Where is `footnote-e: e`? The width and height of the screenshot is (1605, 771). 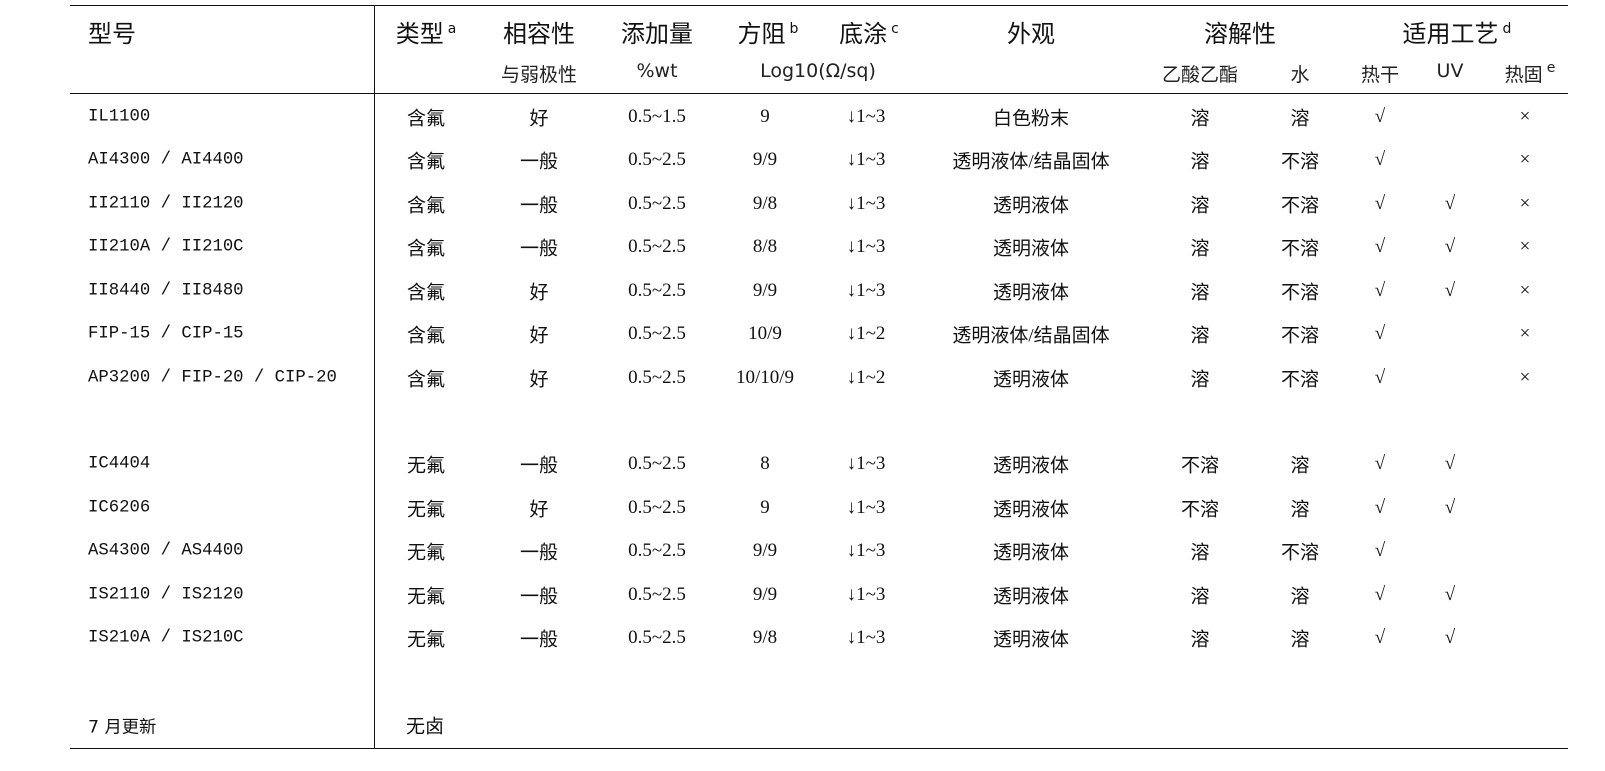
footnote-e: e is located at coordinates (1551, 68).